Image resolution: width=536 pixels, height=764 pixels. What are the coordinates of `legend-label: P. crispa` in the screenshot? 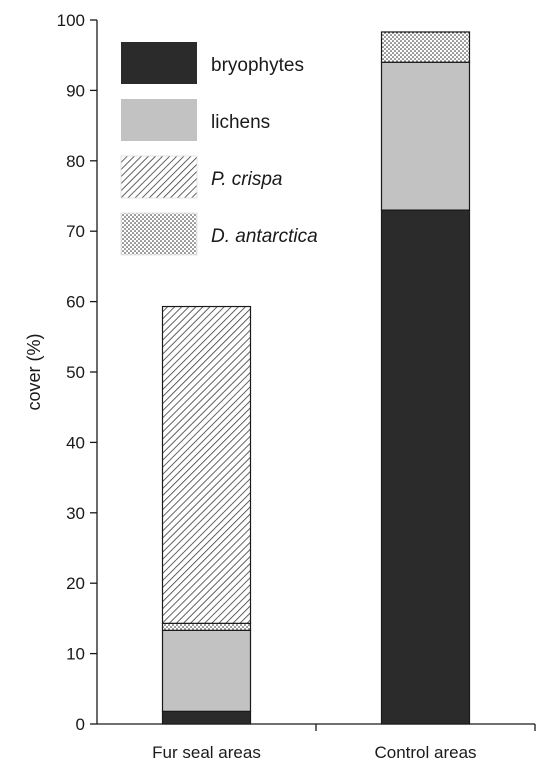 It's located at (246, 179).